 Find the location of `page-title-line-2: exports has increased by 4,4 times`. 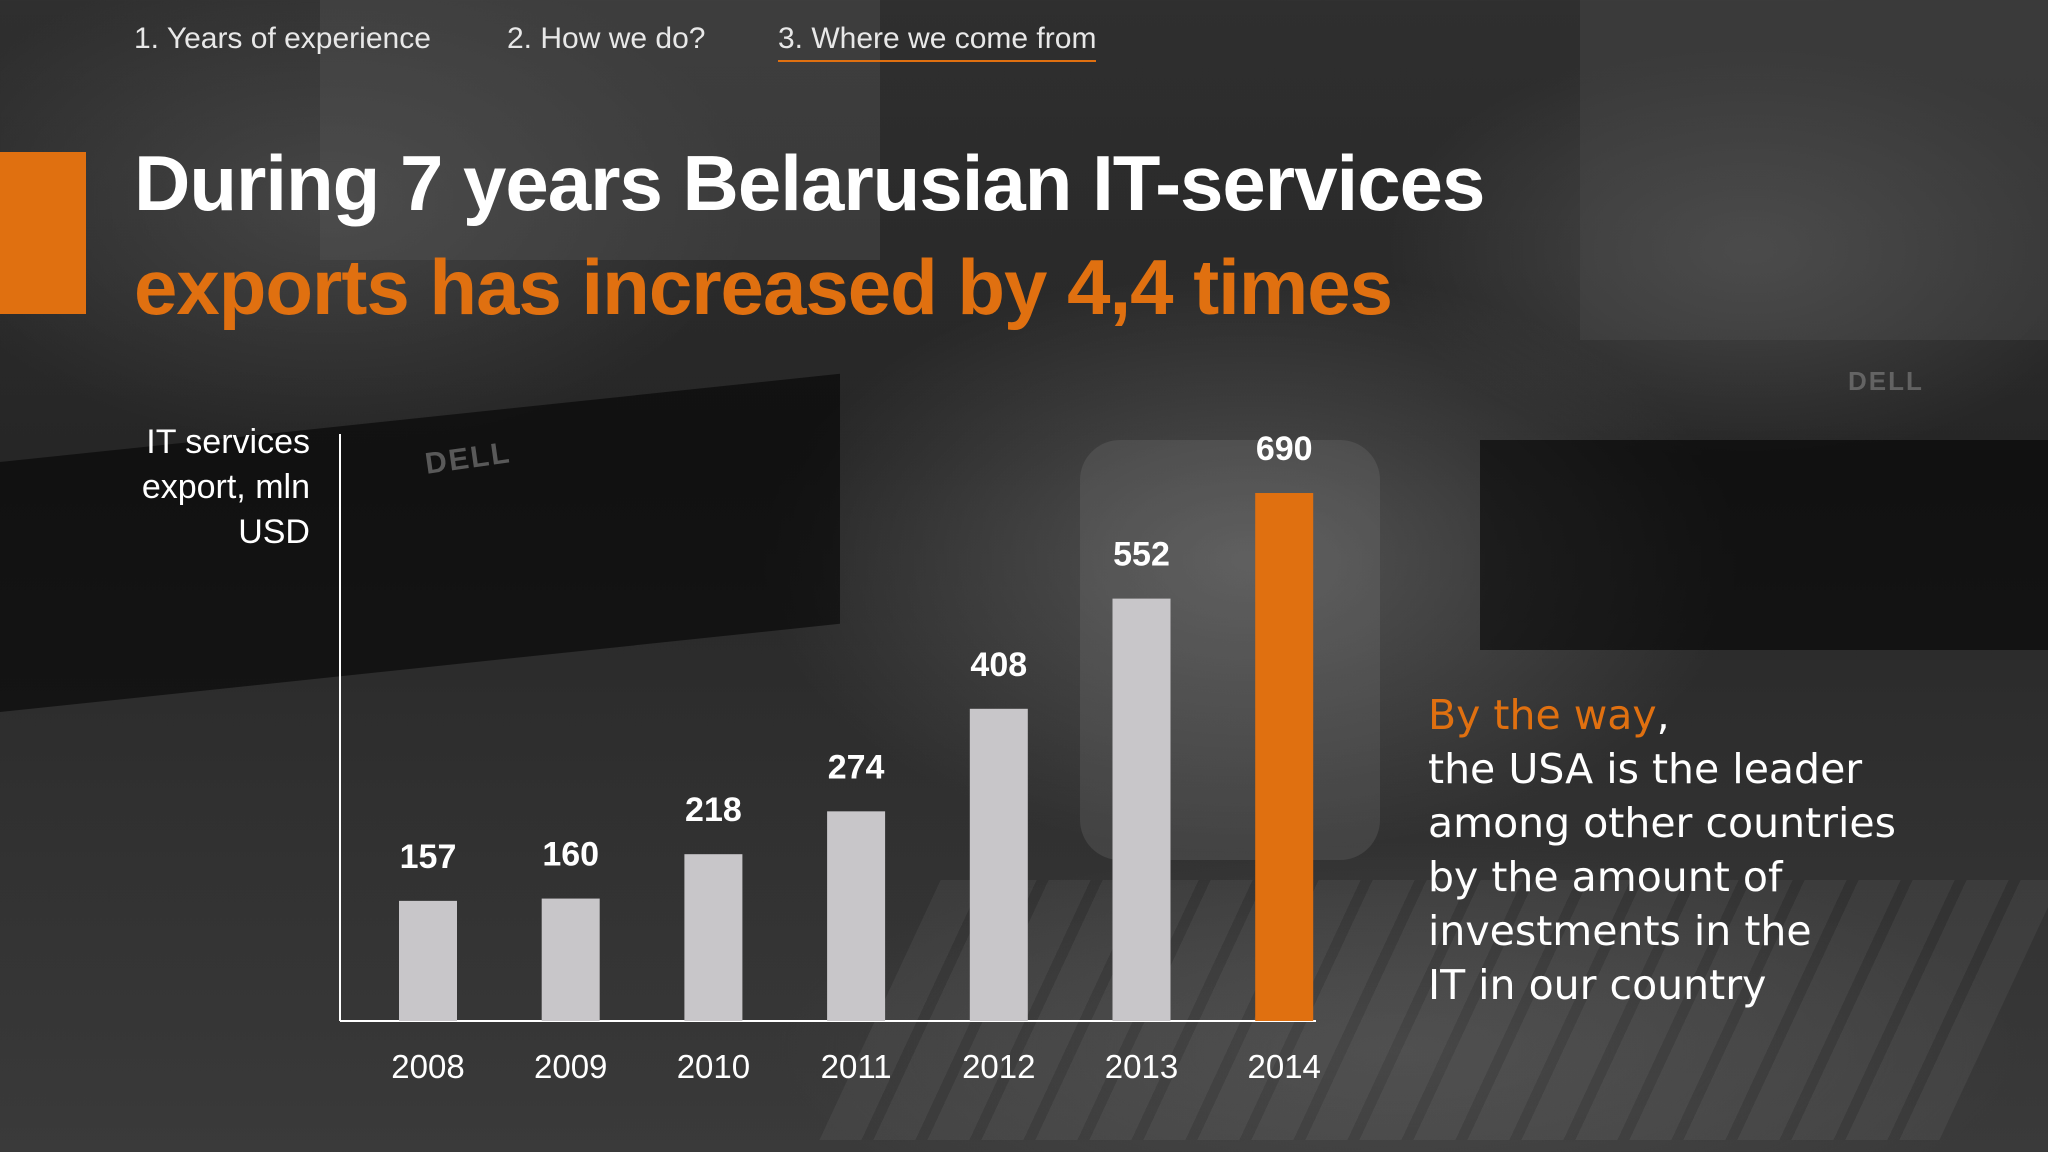

page-title-line-2: exports has increased by 4,4 times is located at coordinates (763, 287).